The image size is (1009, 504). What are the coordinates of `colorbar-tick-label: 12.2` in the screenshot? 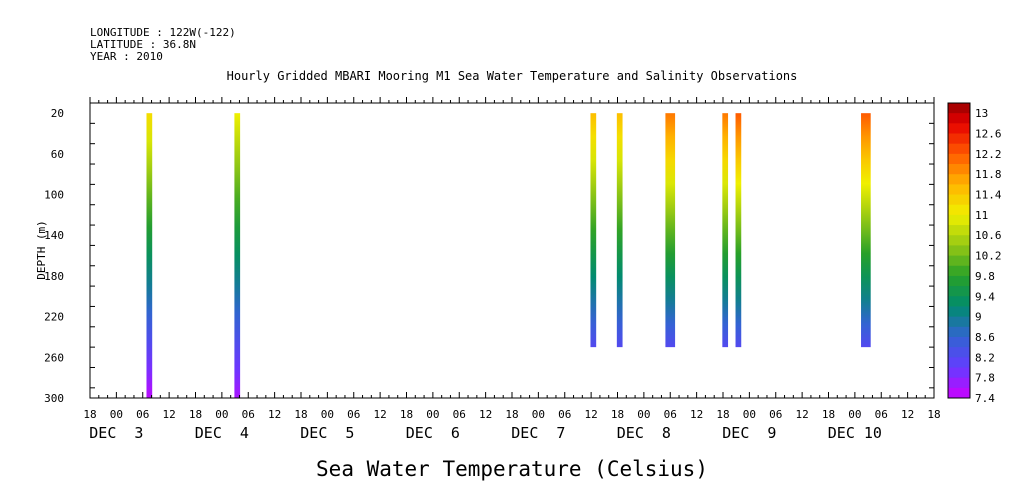 It's located at (988, 154).